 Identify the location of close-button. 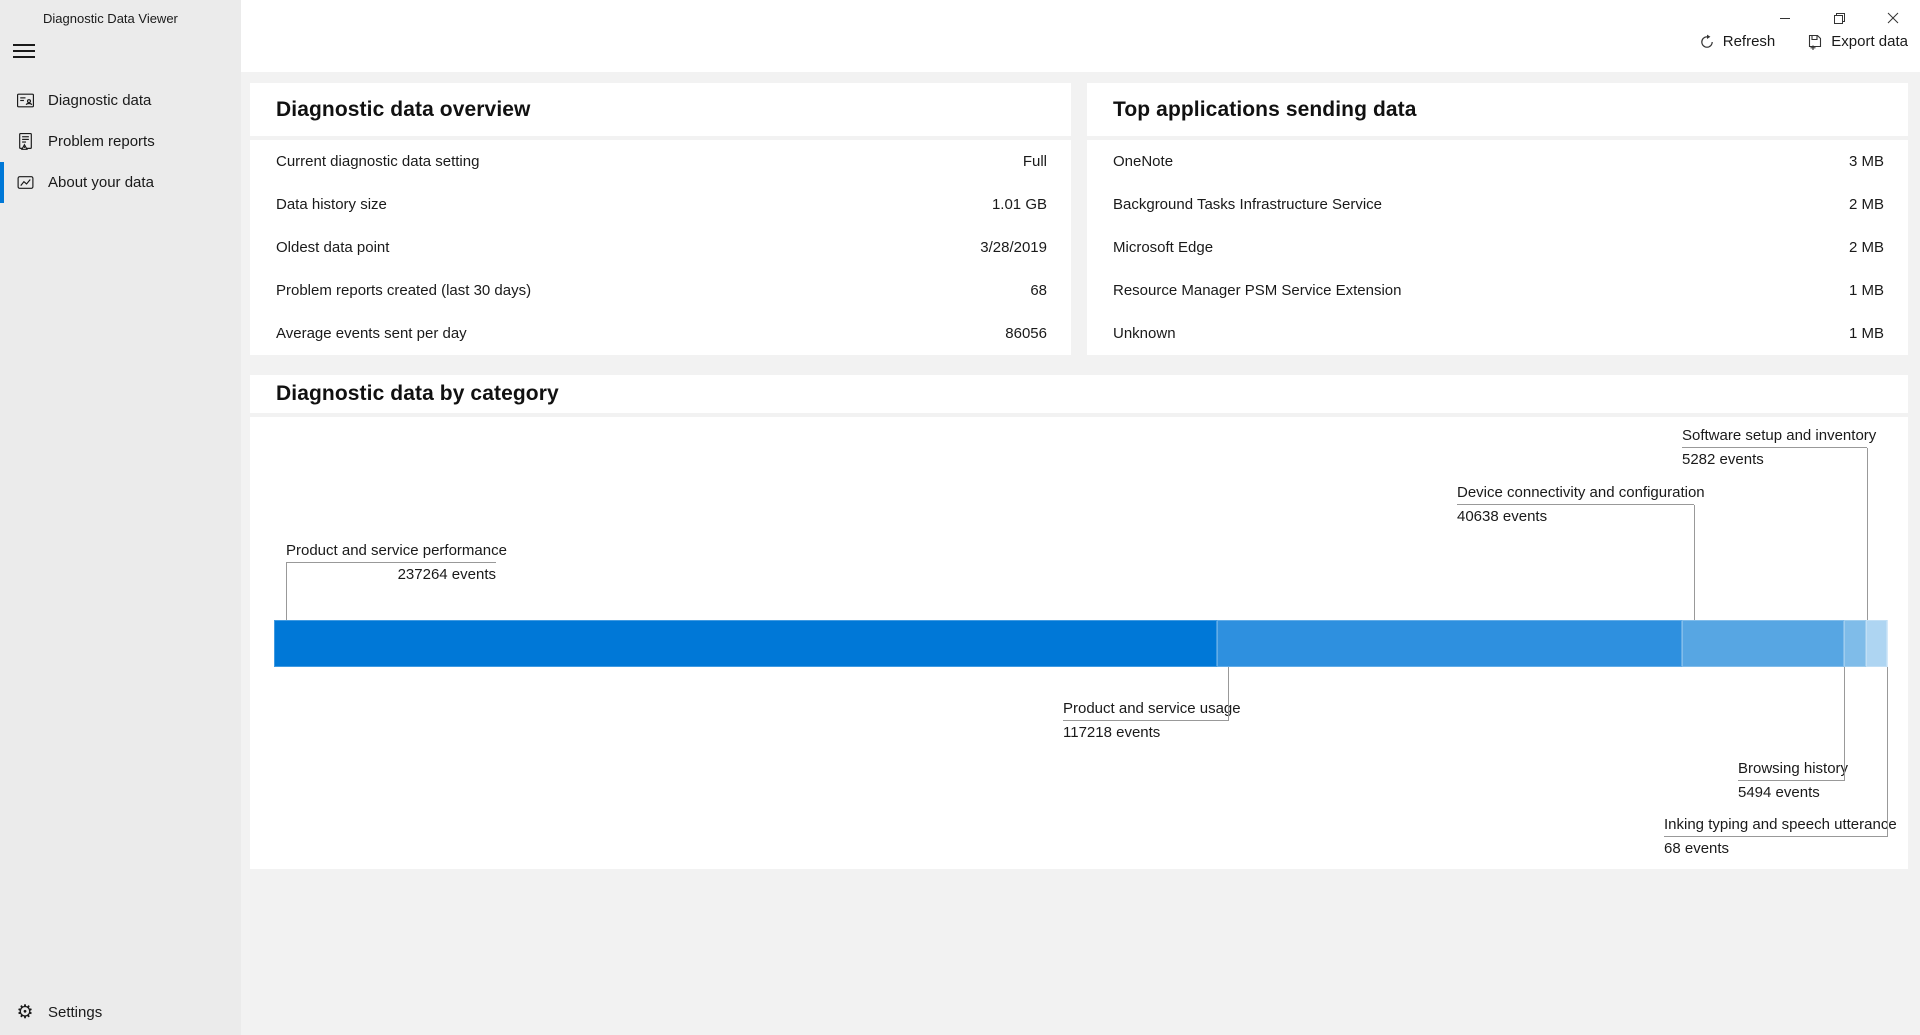
(1893, 18).